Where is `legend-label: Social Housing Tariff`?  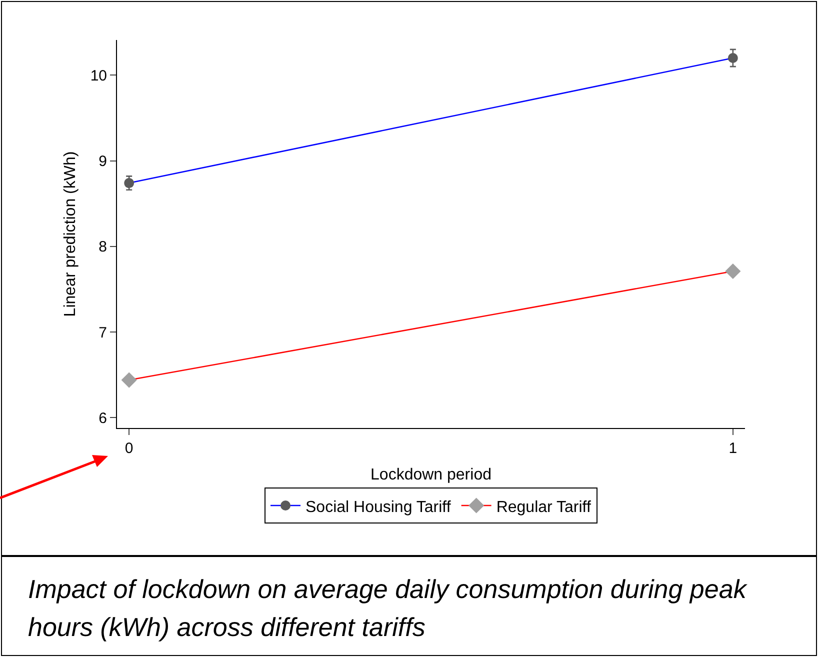
legend-label: Social Housing Tariff is located at coordinates (379, 507).